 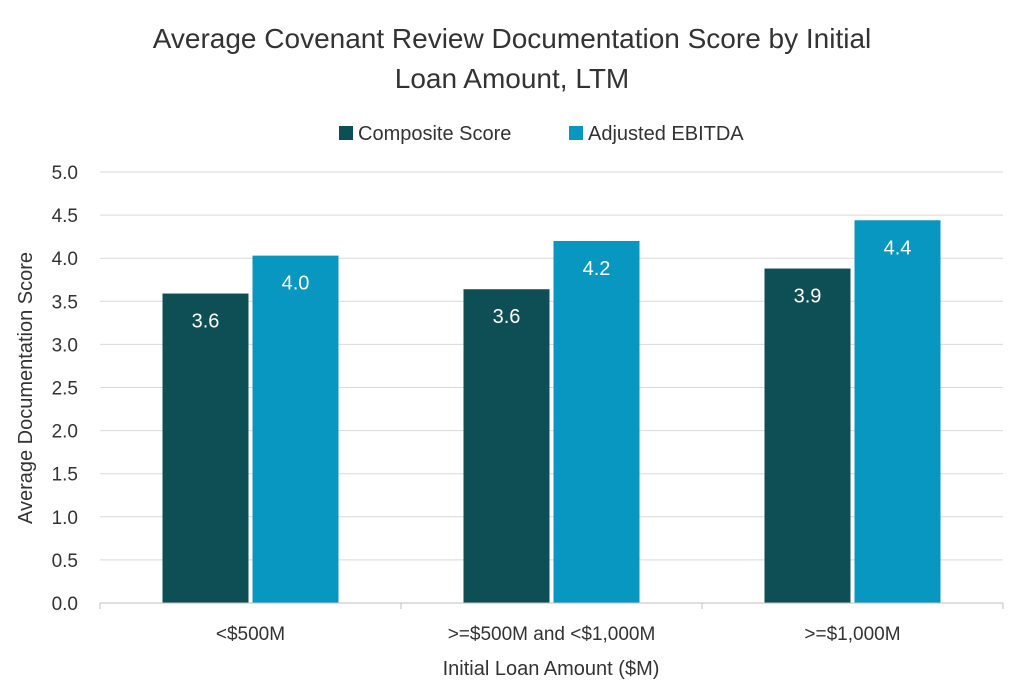 I want to click on x-tick-label: <$500M, so click(x=250, y=634).